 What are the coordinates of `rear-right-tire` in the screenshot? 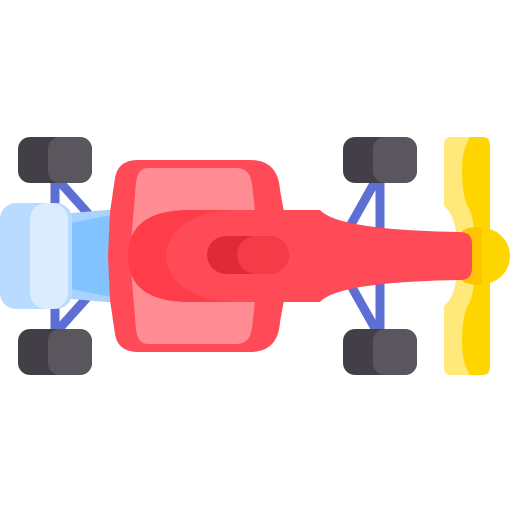 It's located at (55, 352).